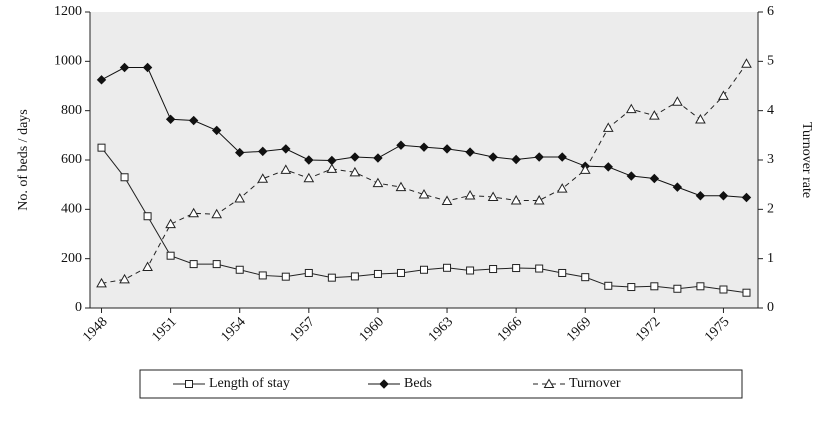  I want to click on legend-label: Turnover, so click(595, 383).